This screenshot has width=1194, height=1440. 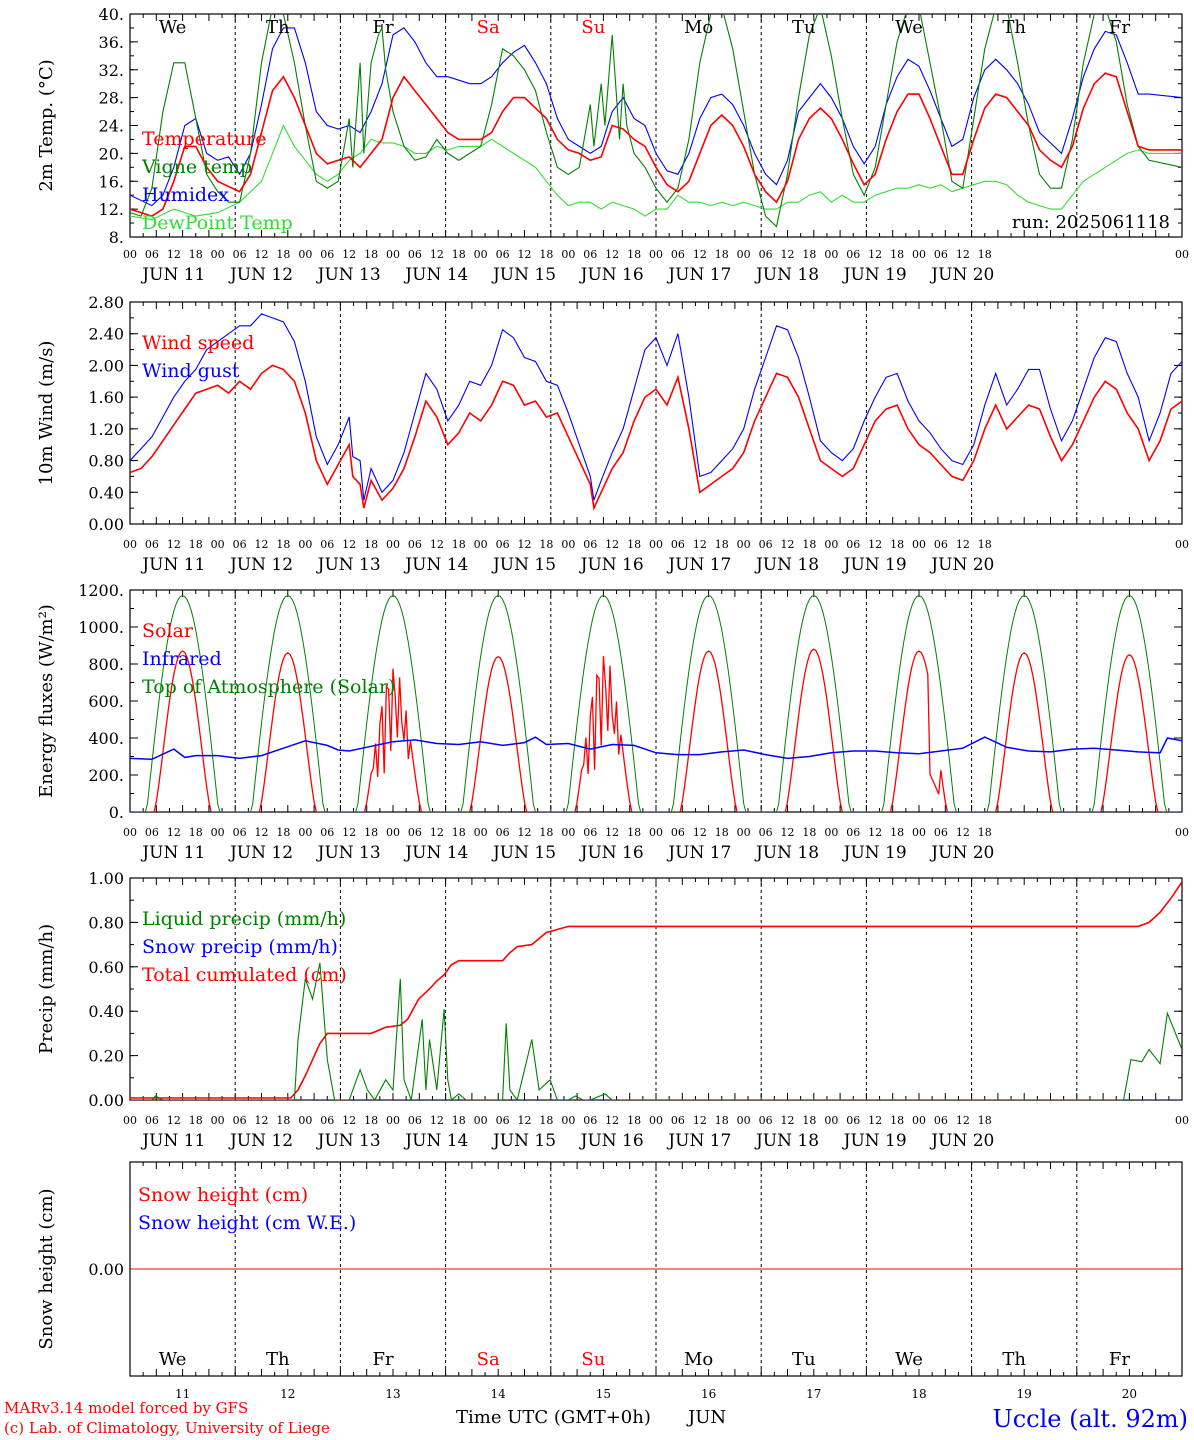 What do you see at coordinates (268, 687) in the screenshot?
I see `legend-entry: Top of Atmosphere (Solar)` at bounding box center [268, 687].